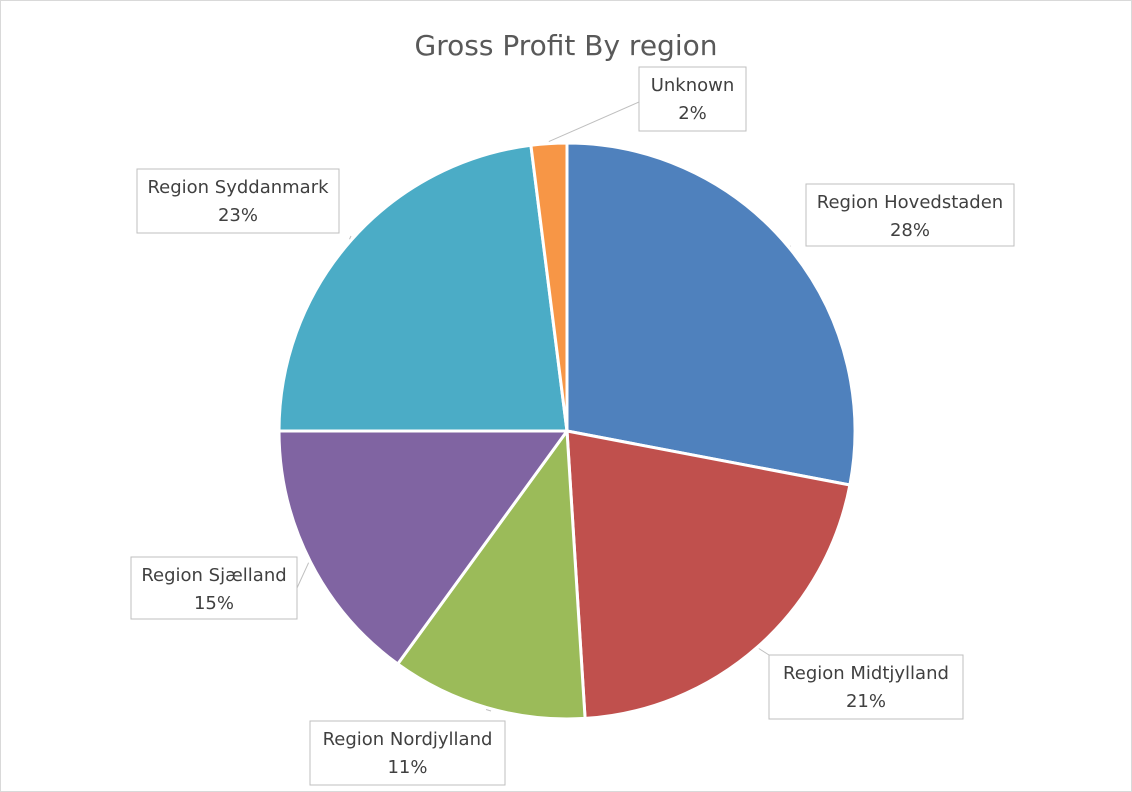  What do you see at coordinates (407, 767) in the screenshot?
I see `data-label-percent: 11%` at bounding box center [407, 767].